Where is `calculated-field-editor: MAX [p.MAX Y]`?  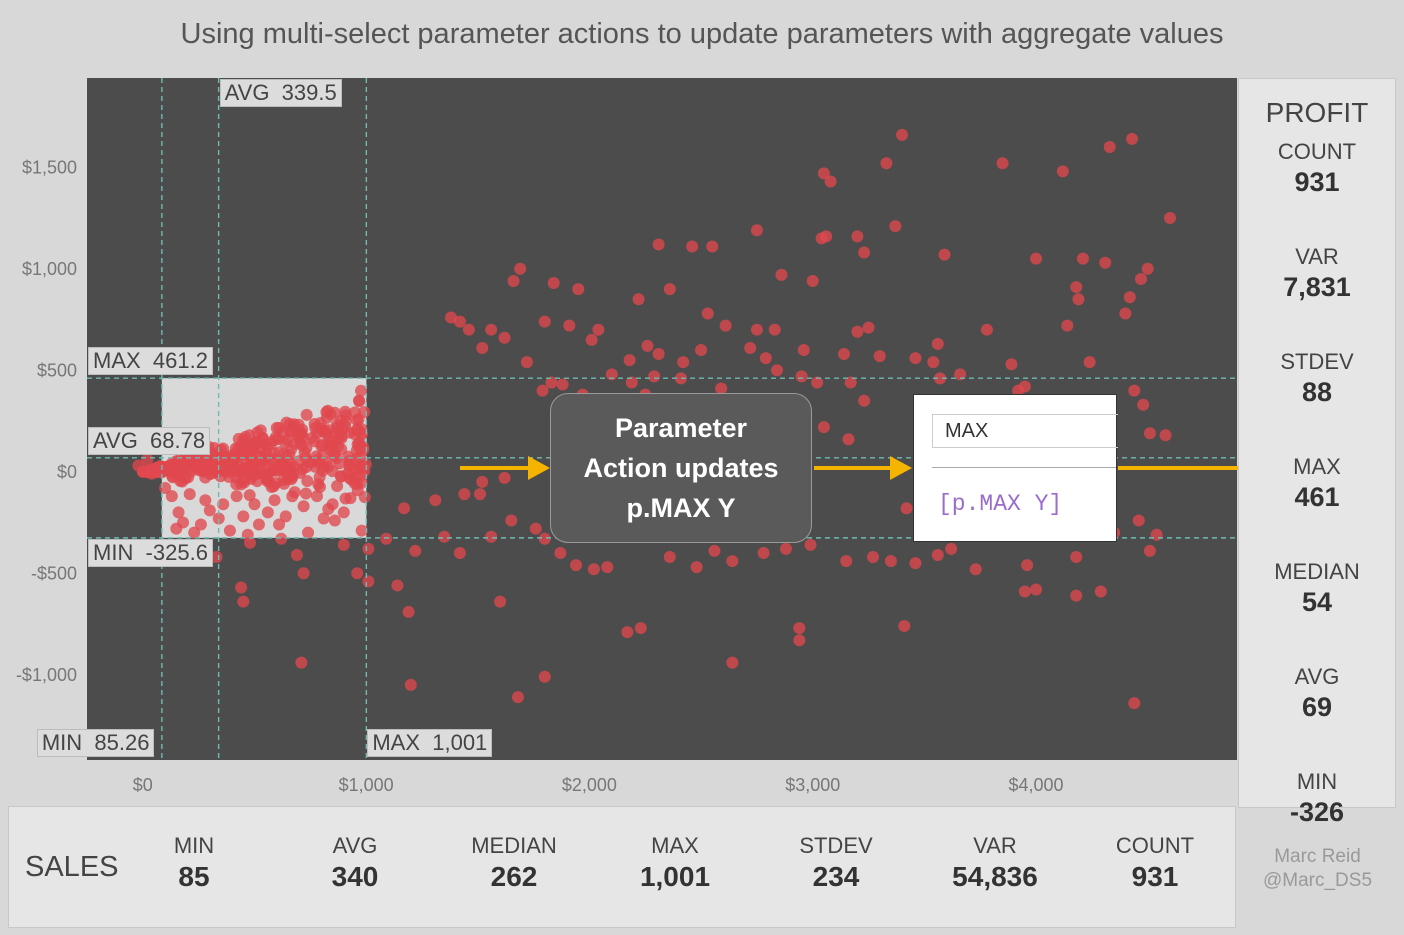
calculated-field-editor: MAX [p.MAX Y] is located at coordinates (1015, 468).